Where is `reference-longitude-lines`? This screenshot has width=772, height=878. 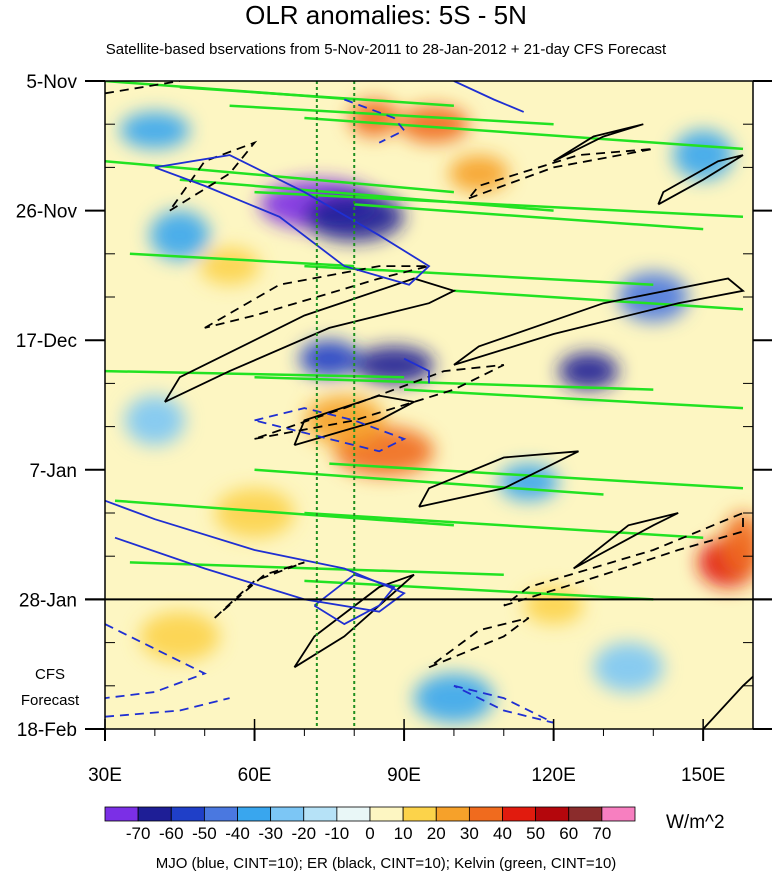 reference-longitude-lines is located at coordinates (335, 405).